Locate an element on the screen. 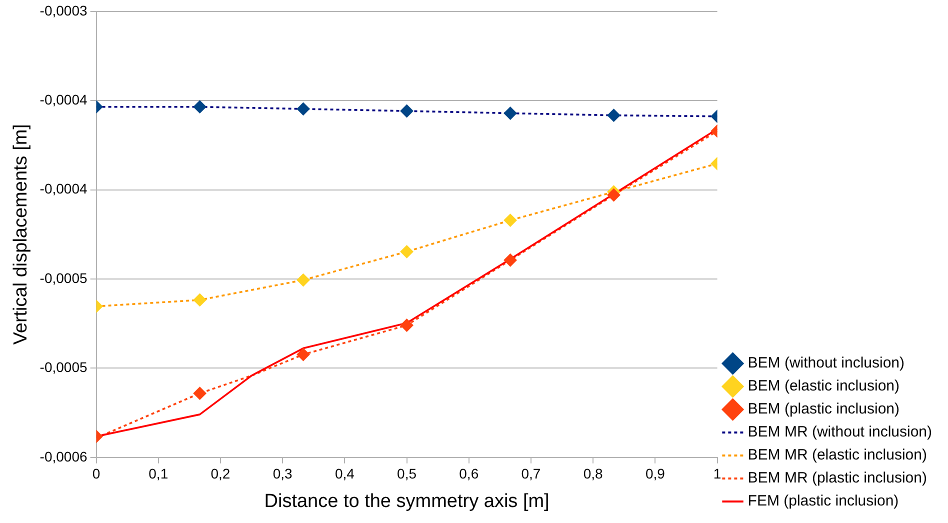 Image resolution: width=948 pixels, height=523 pixels. x-tick-label: 0,6 is located at coordinates (469, 474).